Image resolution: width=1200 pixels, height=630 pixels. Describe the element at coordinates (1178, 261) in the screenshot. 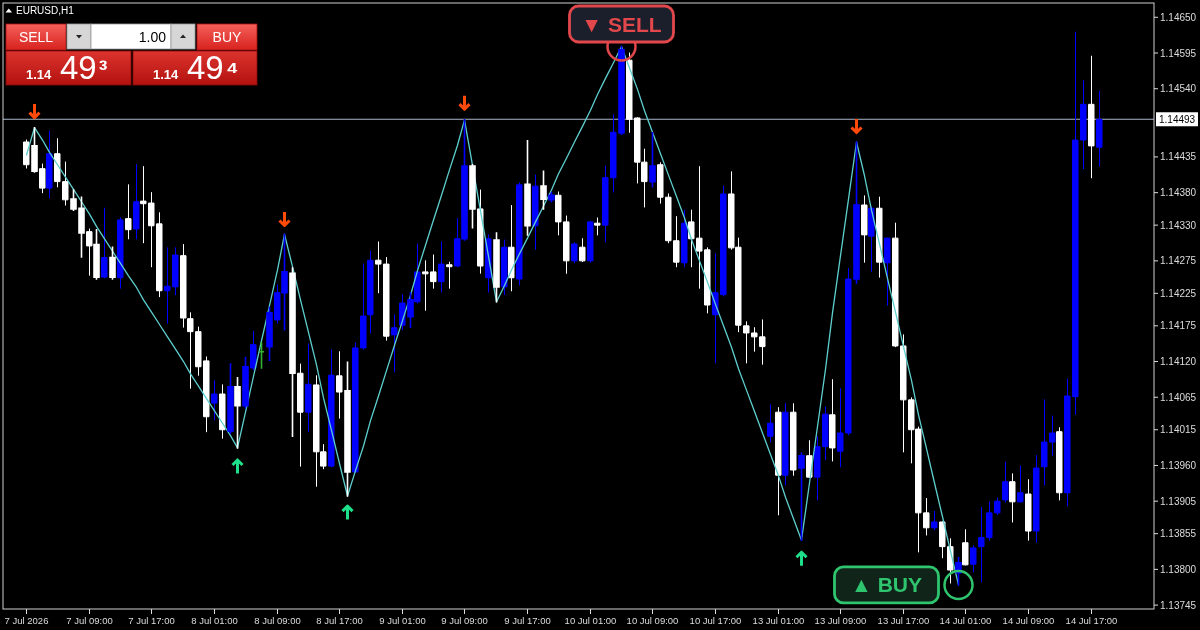

I see `y-tick-label: 1.14275` at that location.